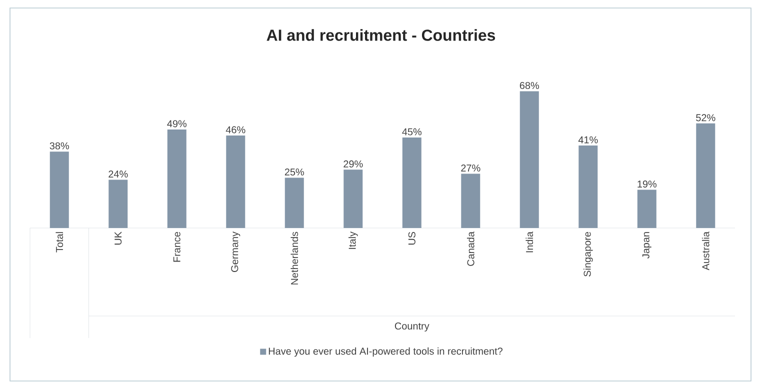 This screenshot has height=389, width=763. What do you see at coordinates (588, 140) in the screenshot?
I see `data-label: 41%` at bounding box center [588, 140].